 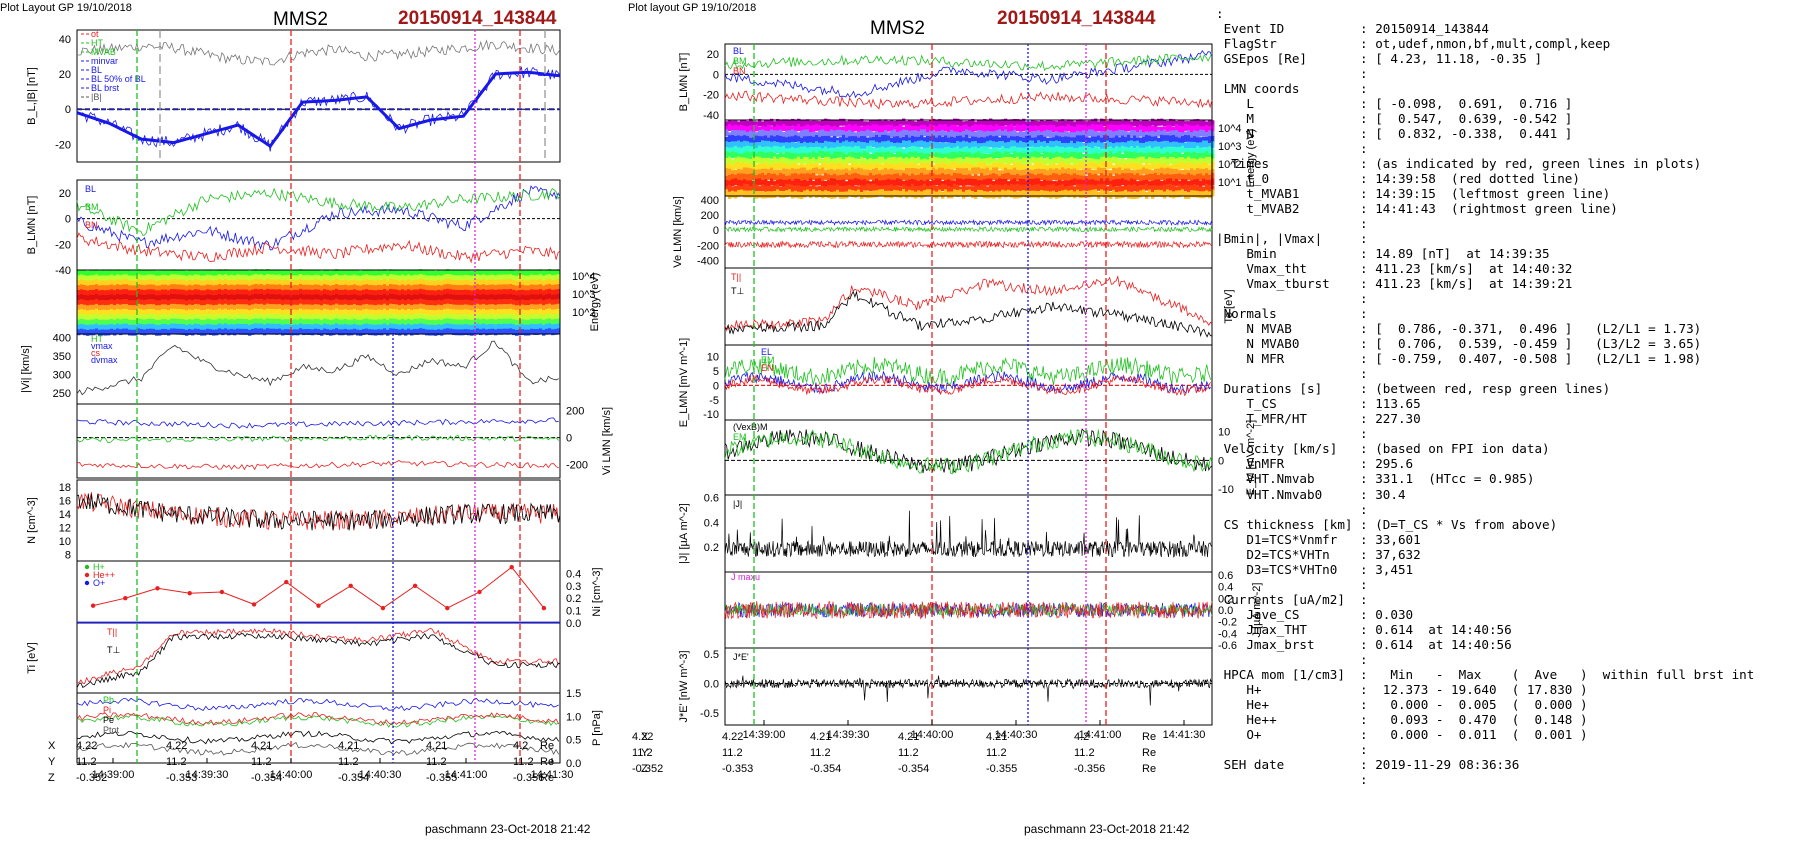 What do you see at coordinates (768, 360) in the screenshot?
I see `legend-label: EM` at bounding box center [768, 360].